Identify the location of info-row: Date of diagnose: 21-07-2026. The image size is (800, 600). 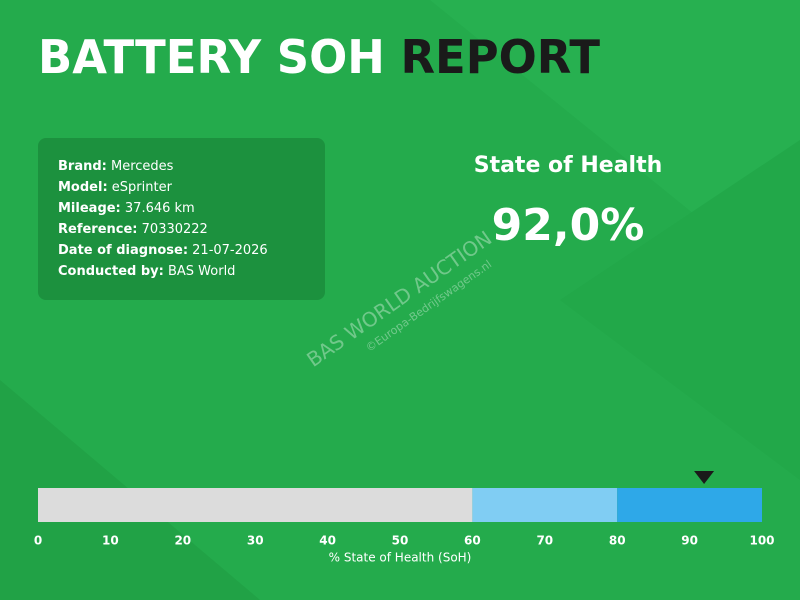
(163, 250).